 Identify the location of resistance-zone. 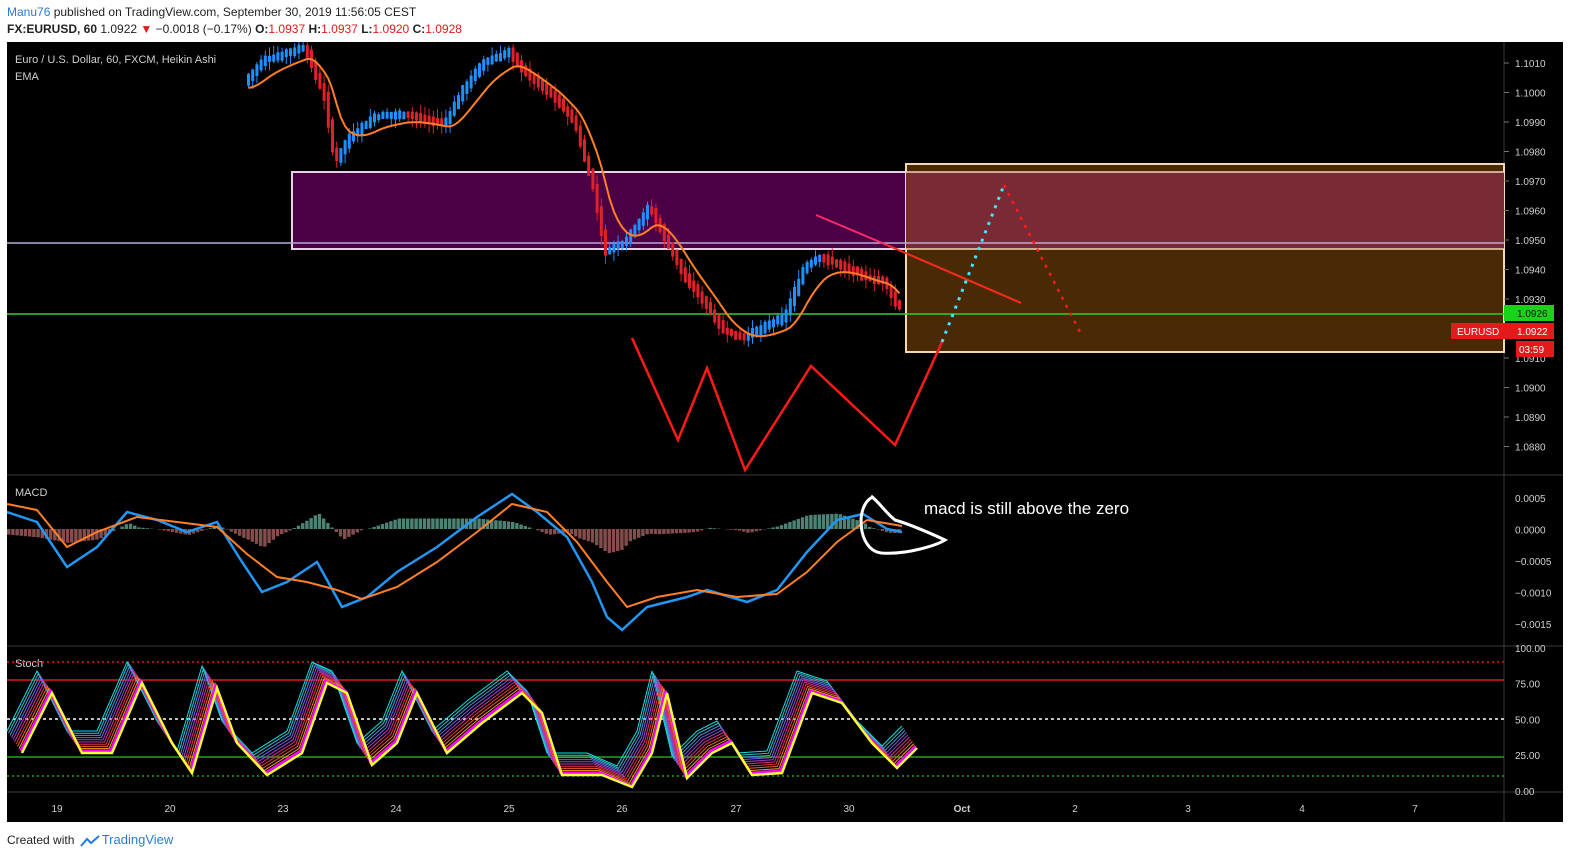
(599, 210).